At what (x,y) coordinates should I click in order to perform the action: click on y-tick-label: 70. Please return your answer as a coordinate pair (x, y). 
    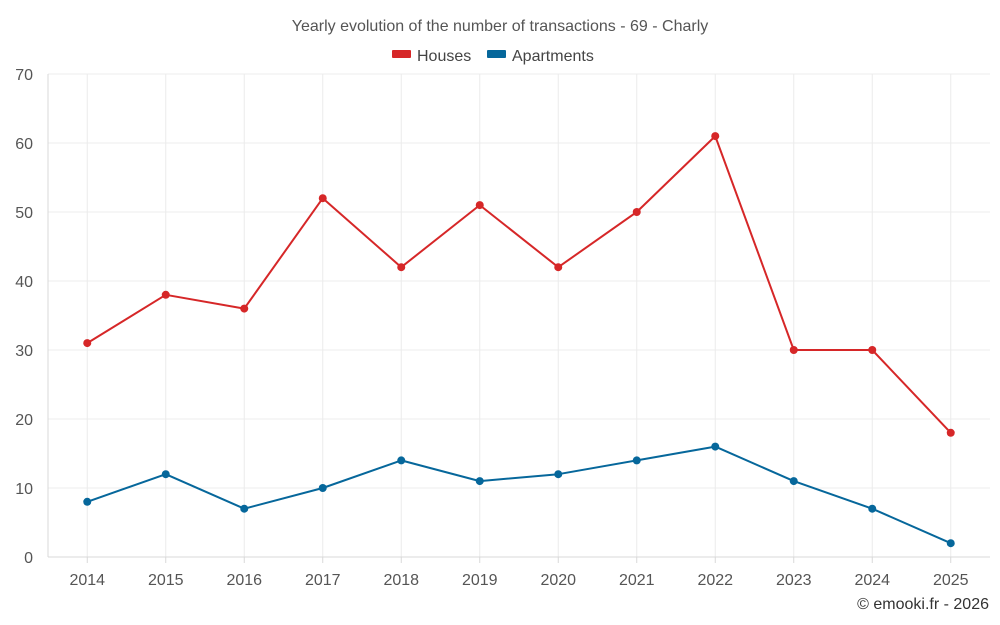
    Looking at the image, I should click on (24, 75).